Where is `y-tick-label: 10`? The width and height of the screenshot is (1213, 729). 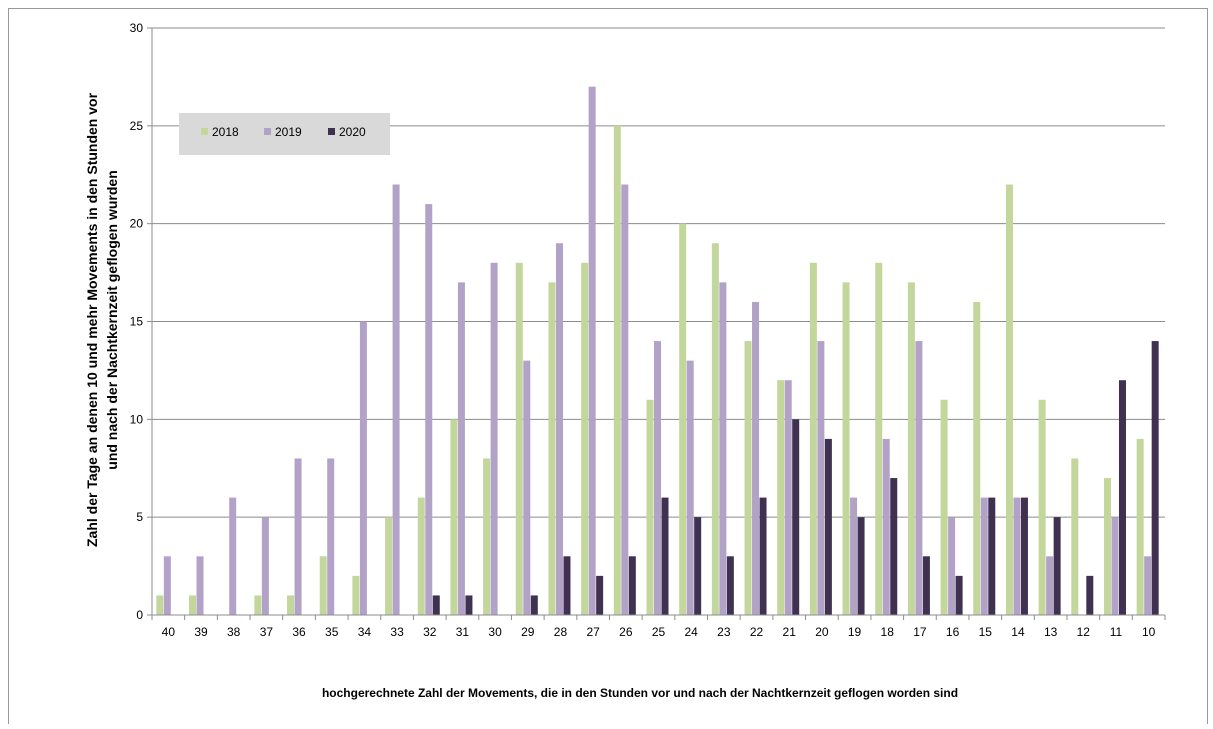
y-tick-label: 10 is located at coordinates (137, 419).